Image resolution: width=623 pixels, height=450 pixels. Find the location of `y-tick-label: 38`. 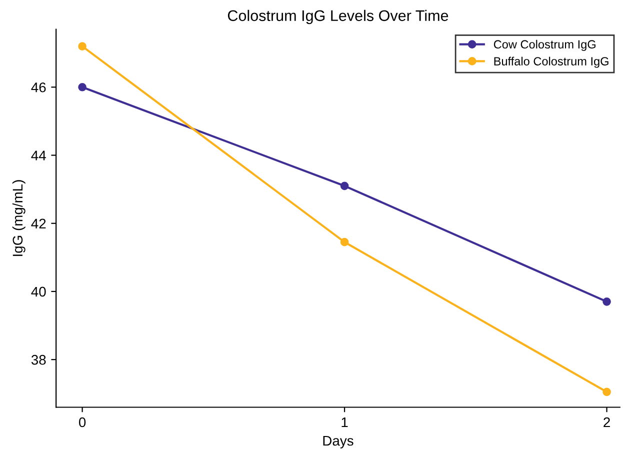

y-tick-label: 38 is located at coordinates (38, 359).